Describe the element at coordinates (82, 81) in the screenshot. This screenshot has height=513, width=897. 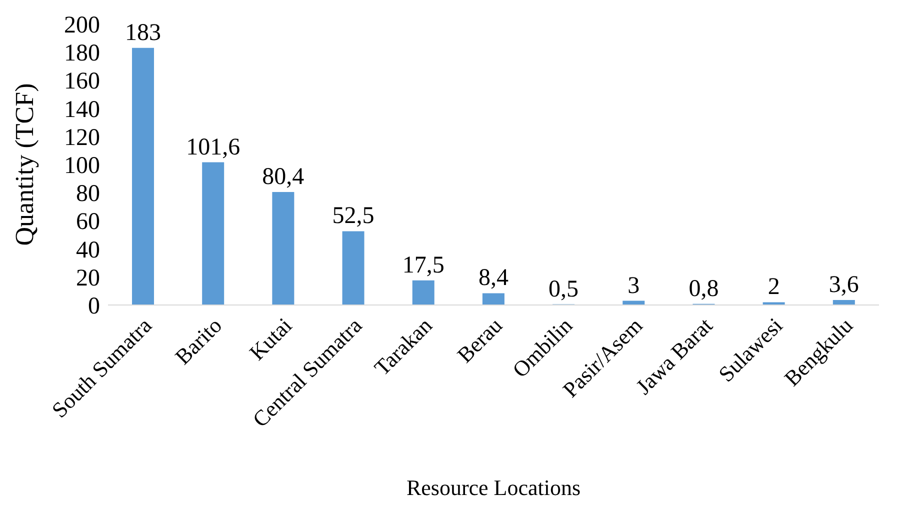
I see `y-tick-label: 160` at that location.